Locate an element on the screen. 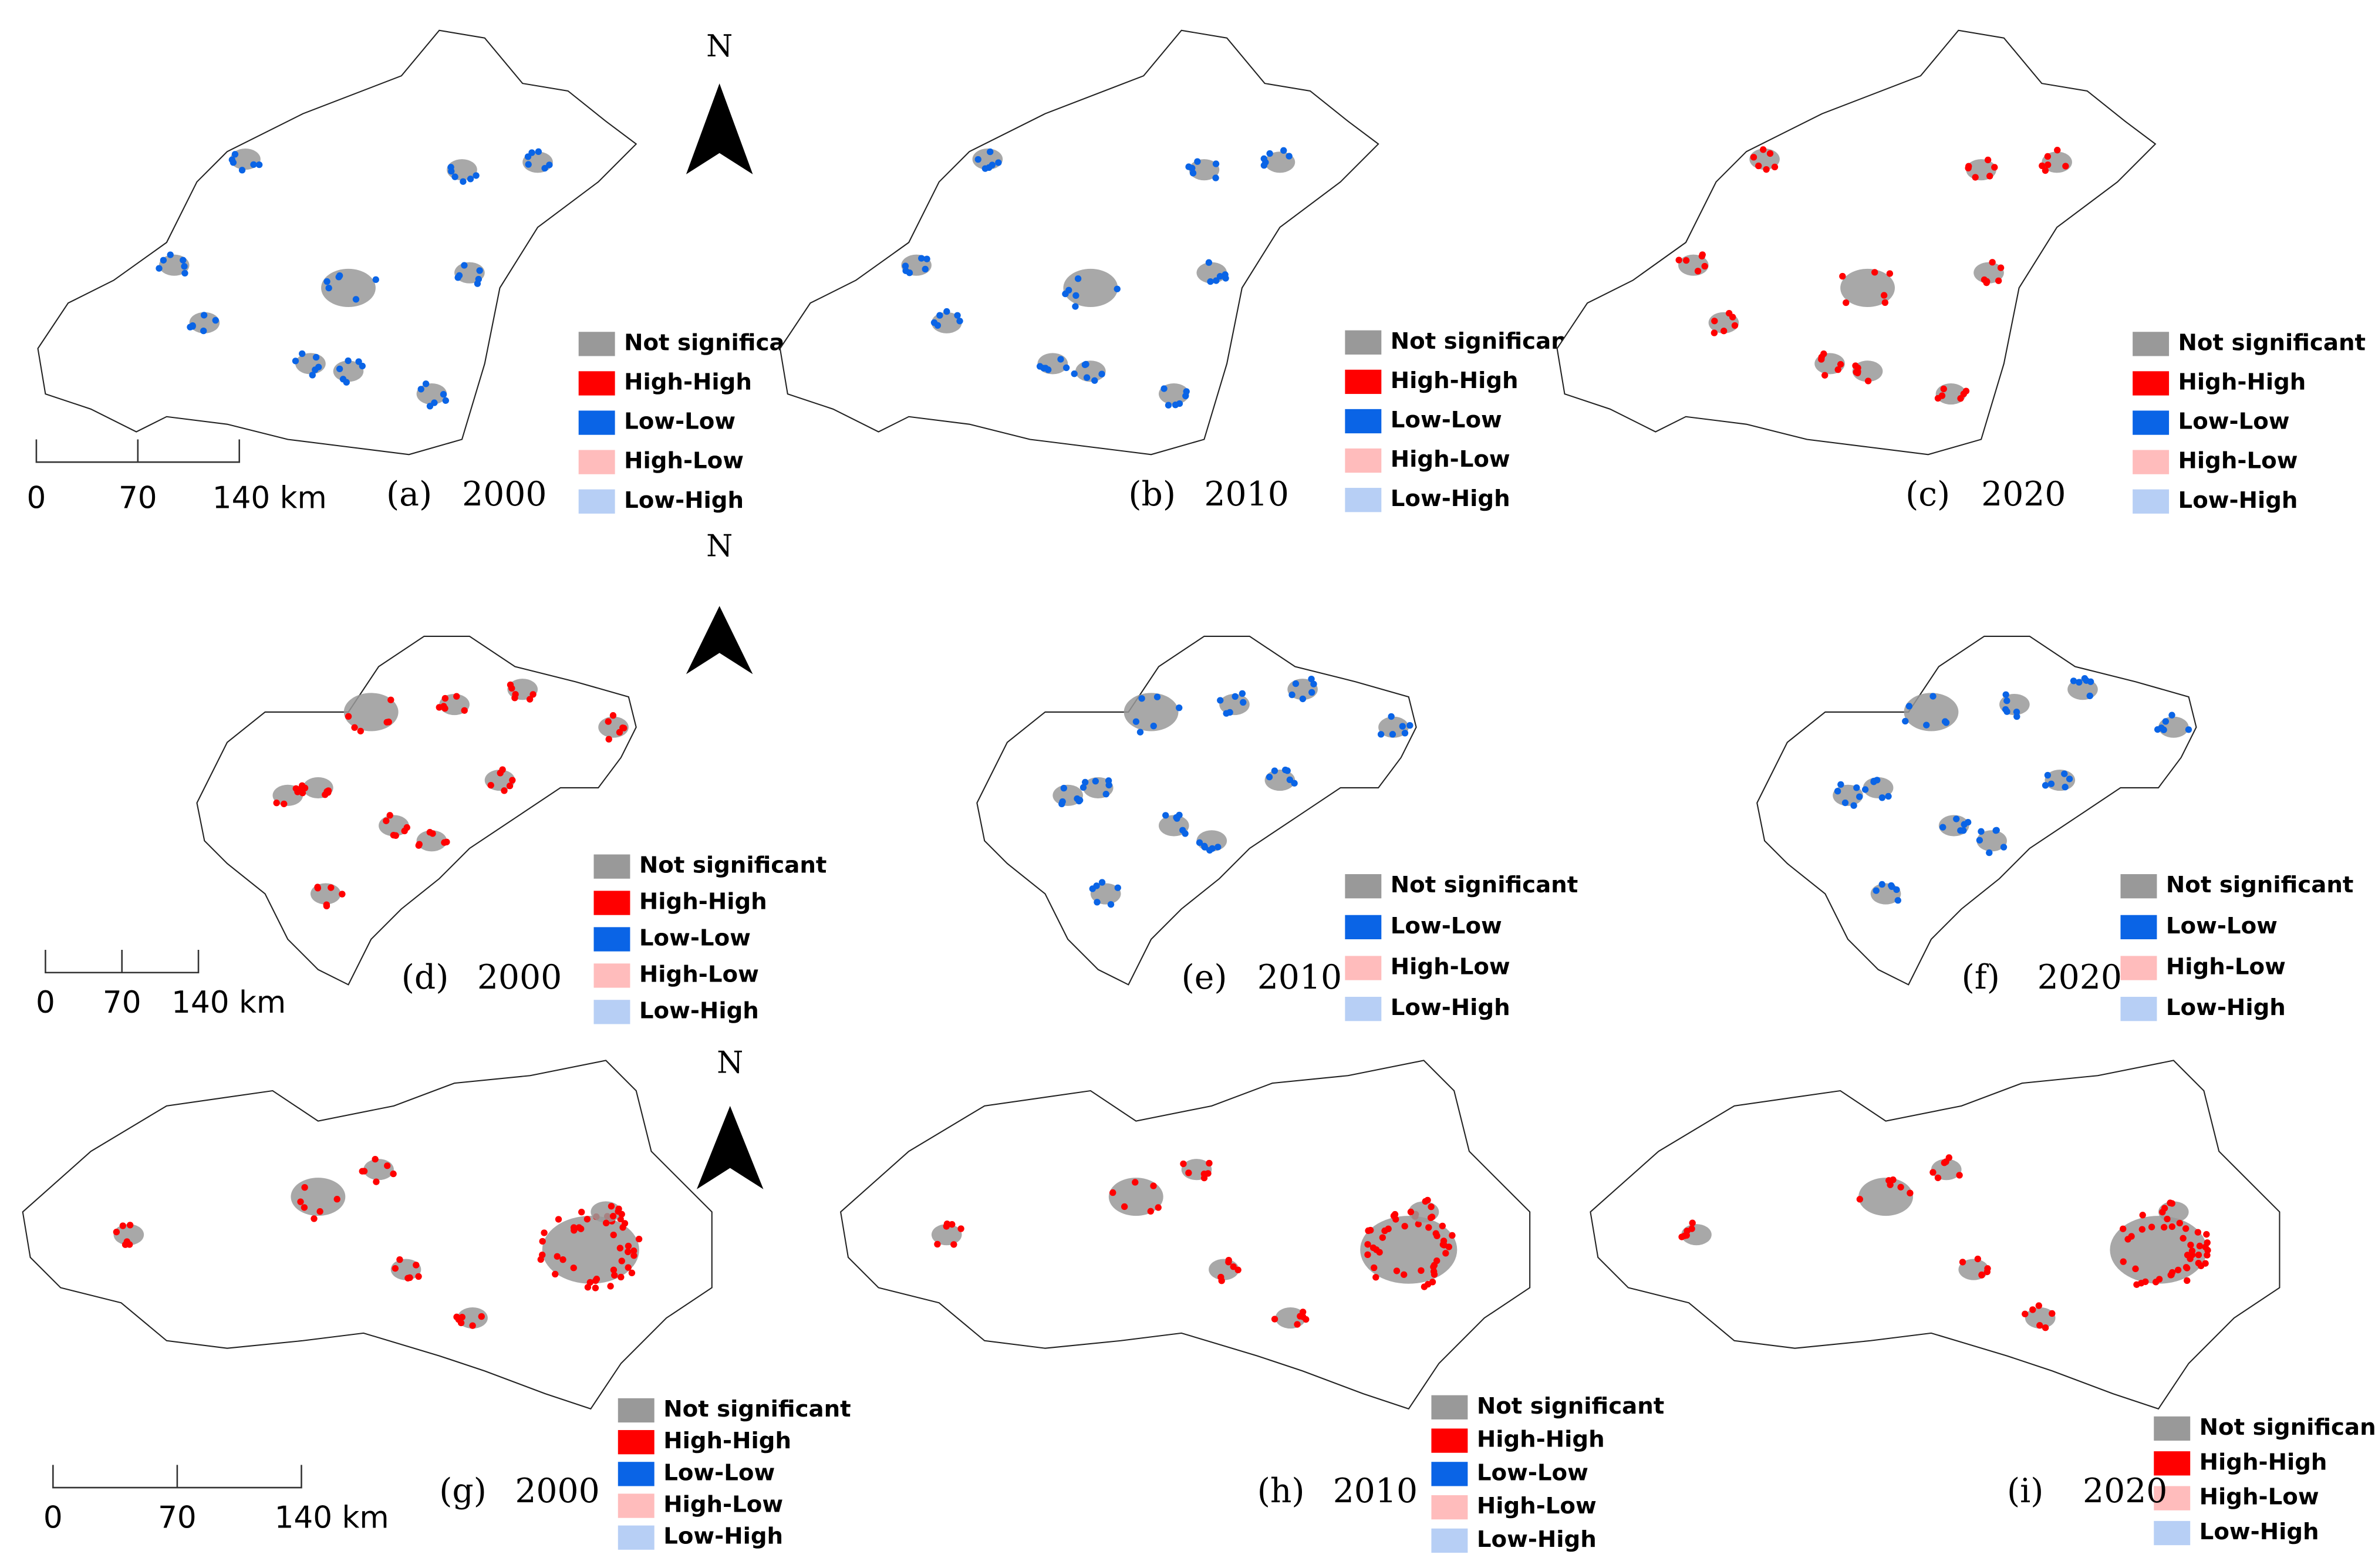 This screenshot has height=1568, width=2375. panel-year: 2020 is located at coordinates (2023, 494).